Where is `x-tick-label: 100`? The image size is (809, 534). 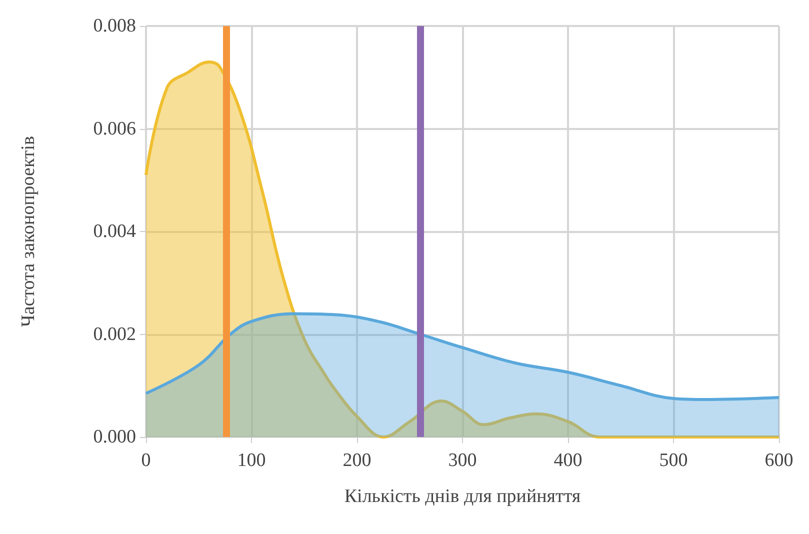
x-tick-label: 100 is located at coordinates (251, 460).